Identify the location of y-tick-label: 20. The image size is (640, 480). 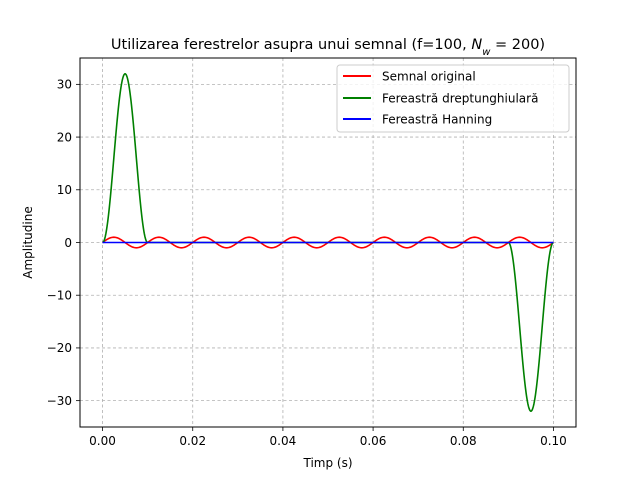
(64, 137).